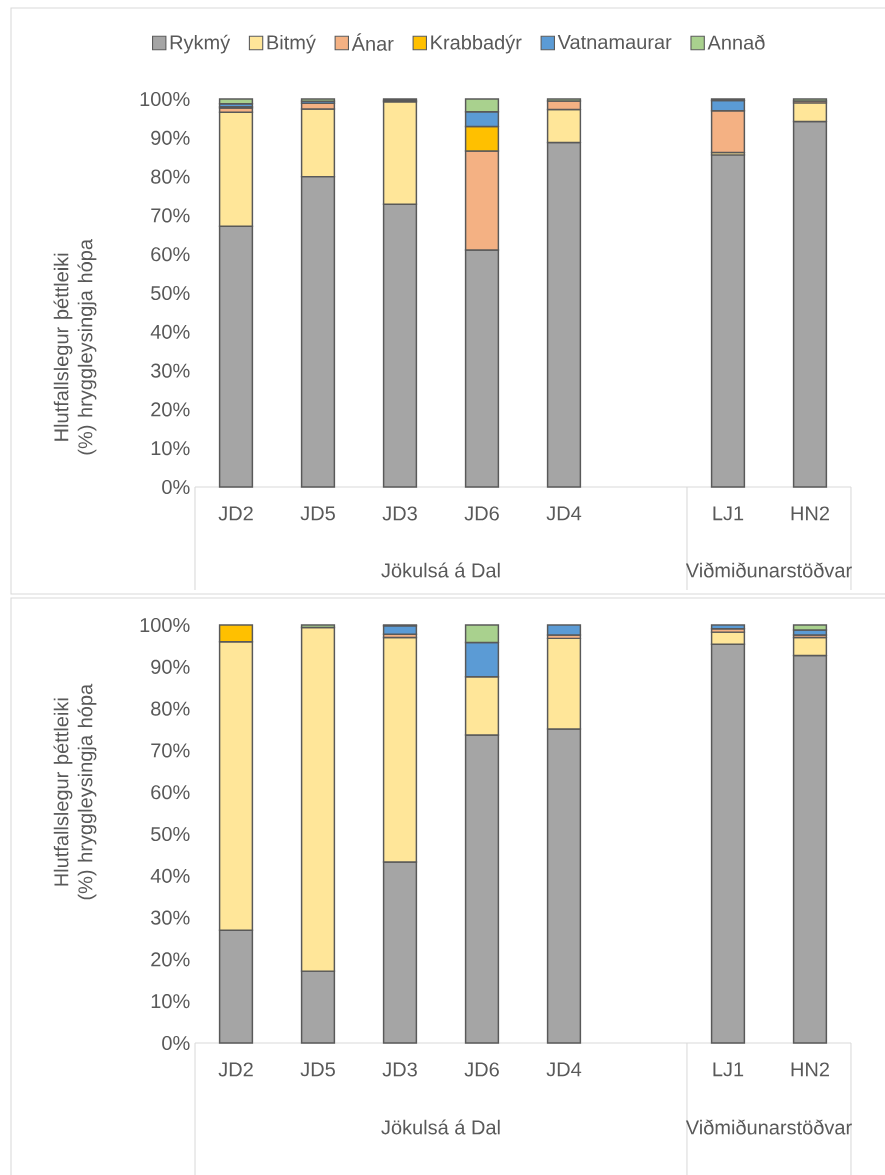 The width and height of the screenshot is (885, 1175). I want to click on legend-label: Ánar, so click(372, 42).